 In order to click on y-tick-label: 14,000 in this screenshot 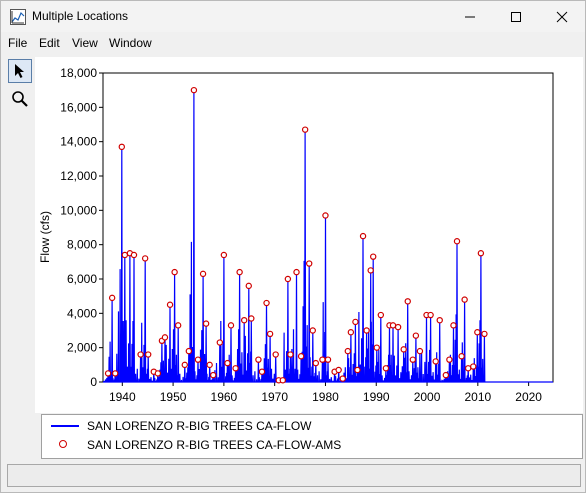, I will do `click(78, 142)`.